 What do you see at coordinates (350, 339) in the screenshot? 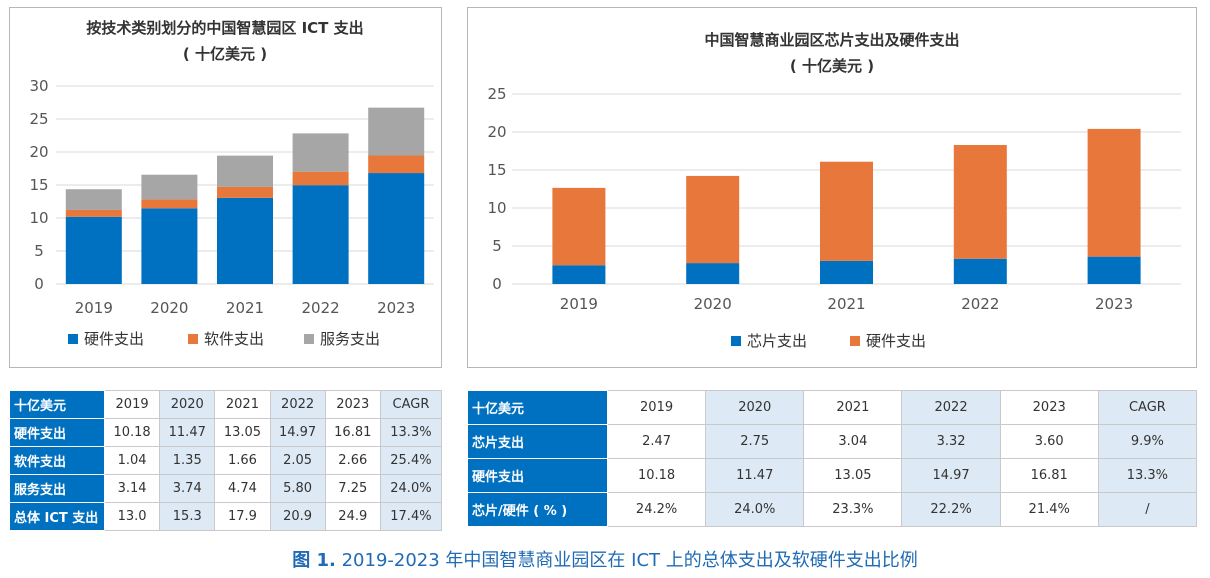
I see `legend-label: 服务支出` at bounding box center [350, 339].